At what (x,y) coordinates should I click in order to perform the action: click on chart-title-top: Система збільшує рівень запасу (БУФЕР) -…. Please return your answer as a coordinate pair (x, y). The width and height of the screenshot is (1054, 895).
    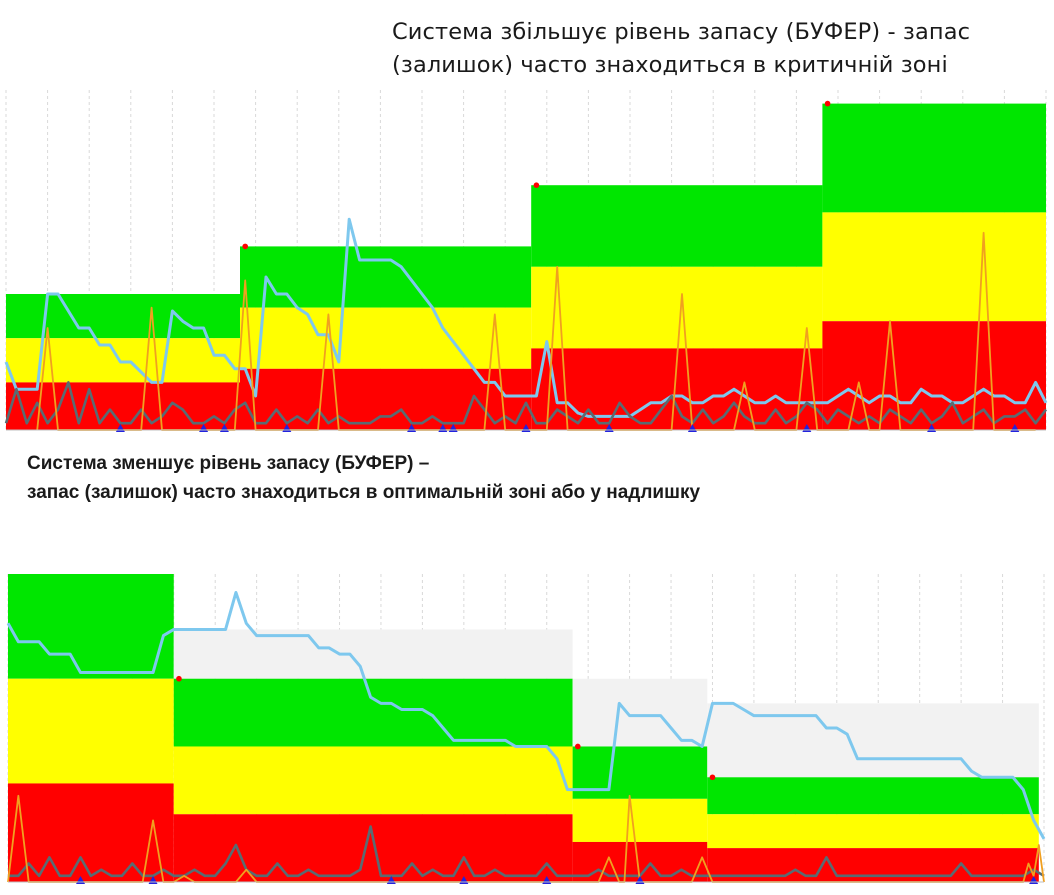
    Looking at the image, I should click on (681, 48).